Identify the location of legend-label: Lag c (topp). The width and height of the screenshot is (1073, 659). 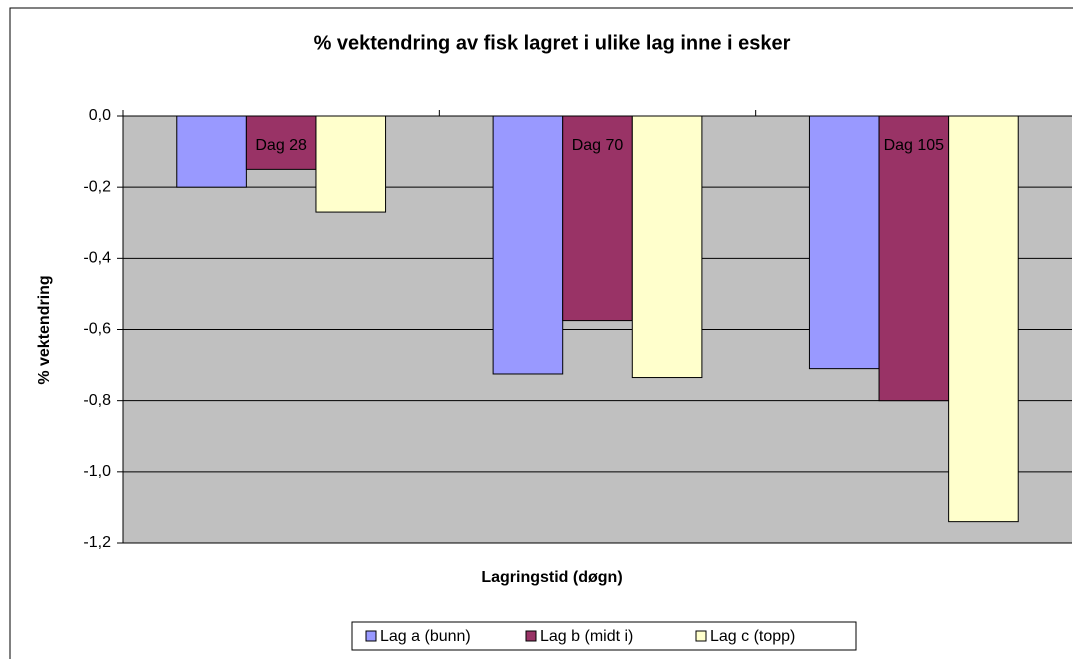
(752, 636).